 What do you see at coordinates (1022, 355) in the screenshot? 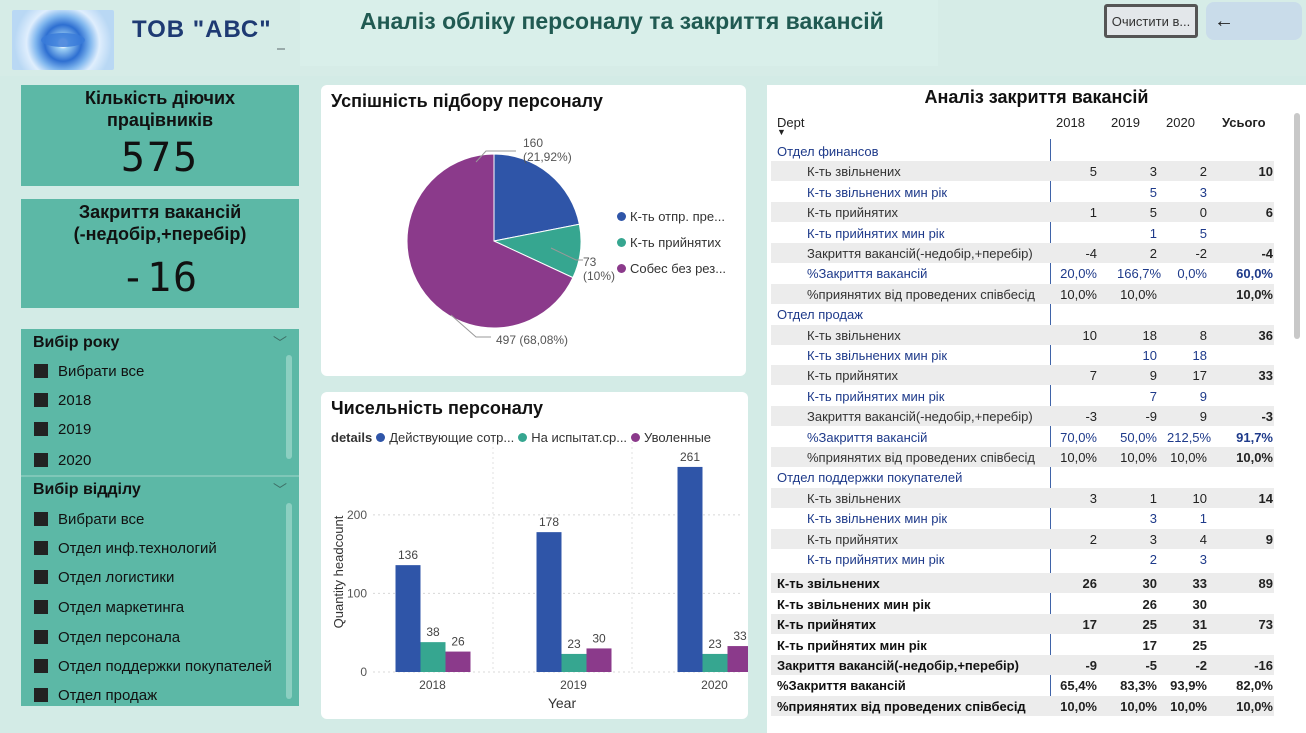
I see `table-row: К-ть звільнених мин рік 10 18` at bounding box center [1022, 355].